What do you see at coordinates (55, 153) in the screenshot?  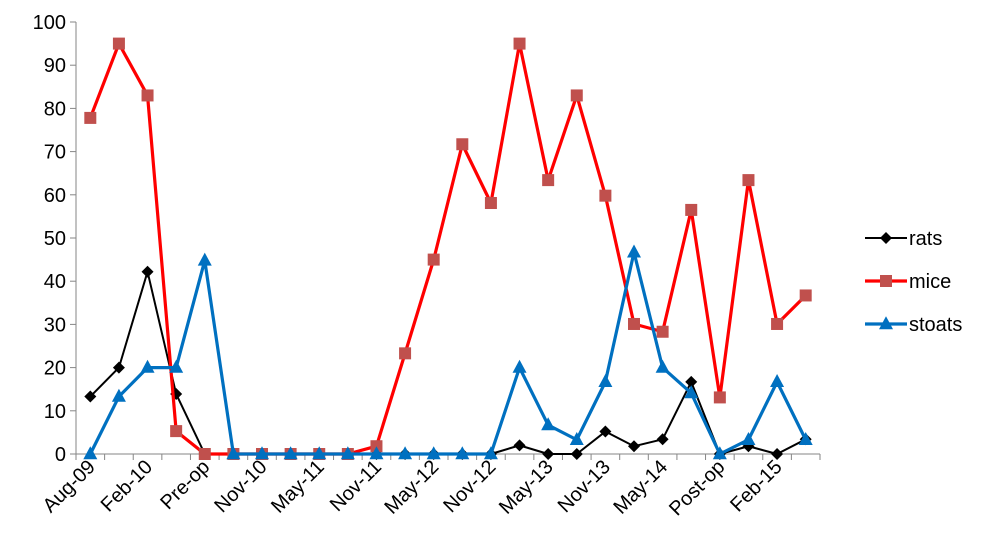 I see `y-tick-label: 70` at bounding box center [55, 153].